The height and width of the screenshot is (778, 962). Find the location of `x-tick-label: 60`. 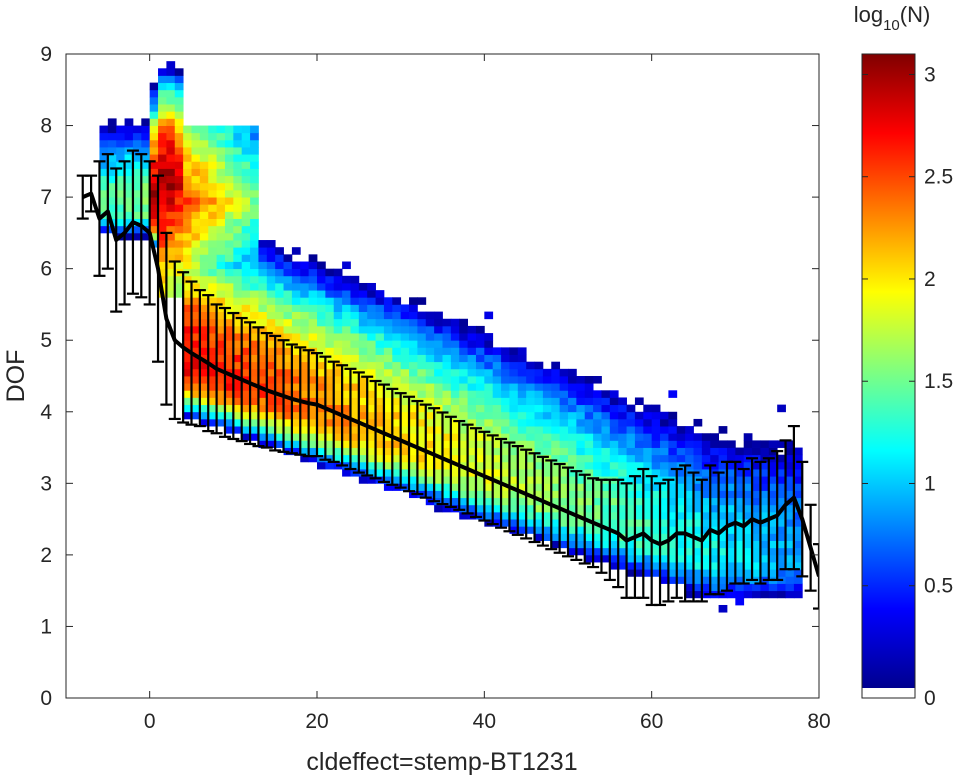

x-tick-label: 60 is located at coordinates (651, 721).